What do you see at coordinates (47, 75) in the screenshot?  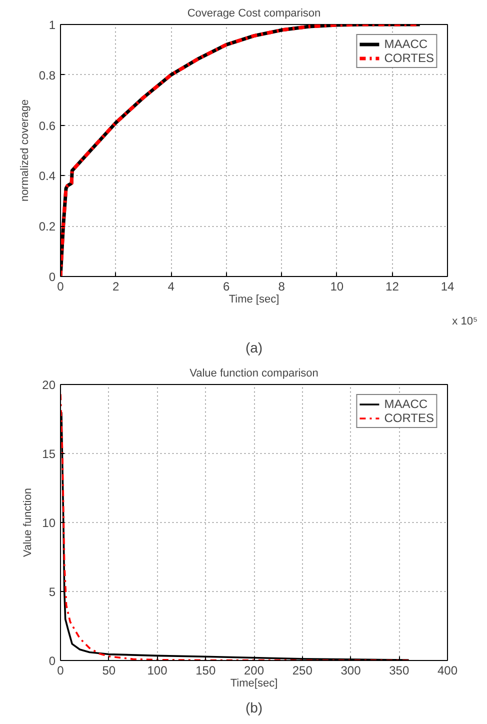 I see `y-tick-label: 0.8` at bounding box center [47, 75].